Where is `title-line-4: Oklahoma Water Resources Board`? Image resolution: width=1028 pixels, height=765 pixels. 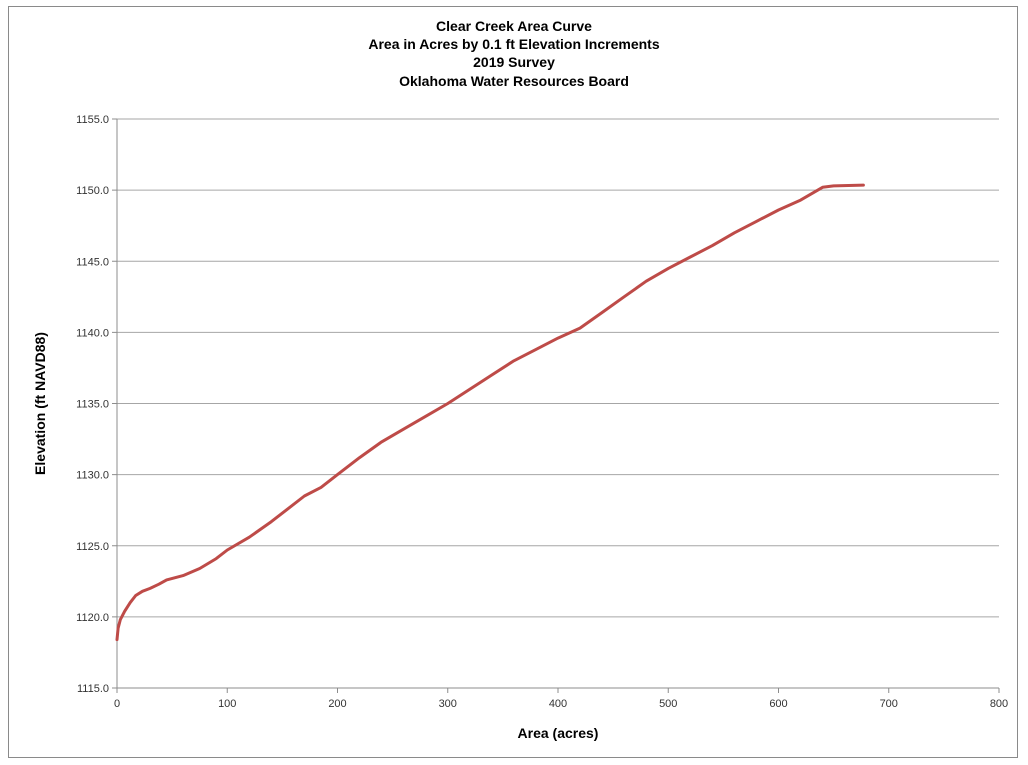 title-line-4: Oklahoma Water Resources Board is located at coordinates (514, 81).